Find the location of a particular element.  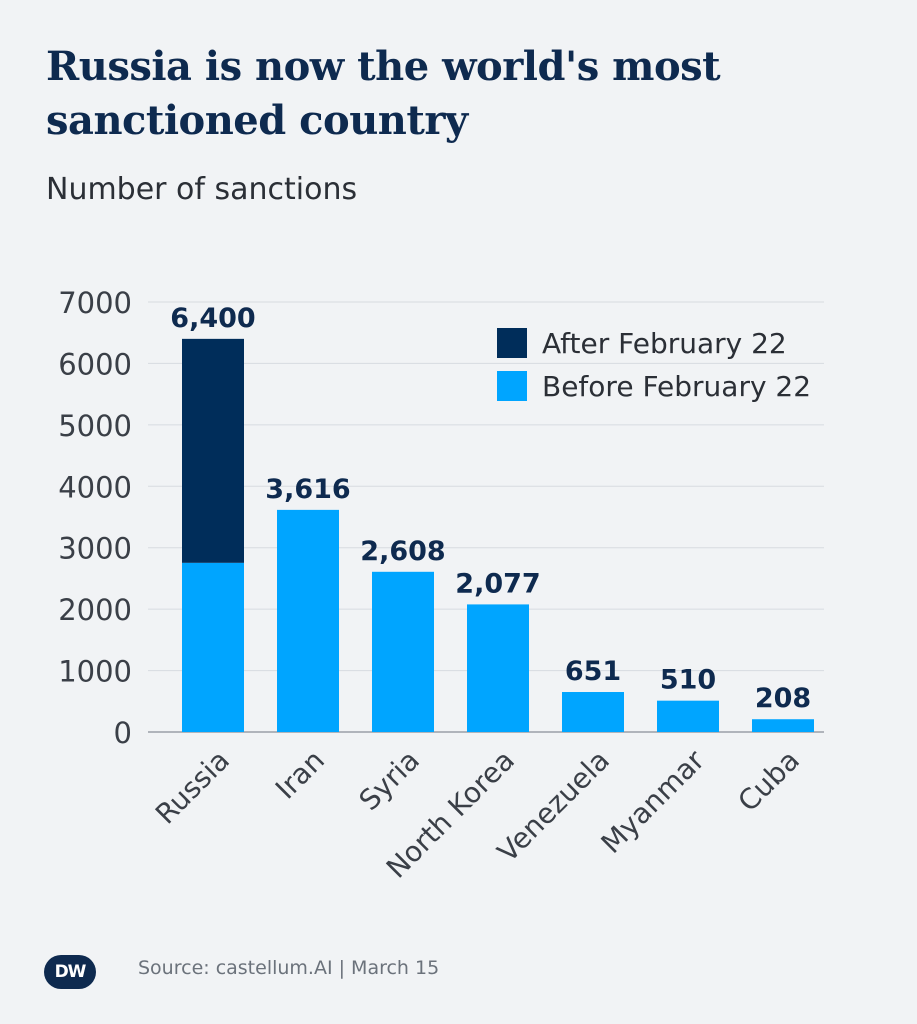

x-tick-label: Cuba is located at coordinates (769, 781).